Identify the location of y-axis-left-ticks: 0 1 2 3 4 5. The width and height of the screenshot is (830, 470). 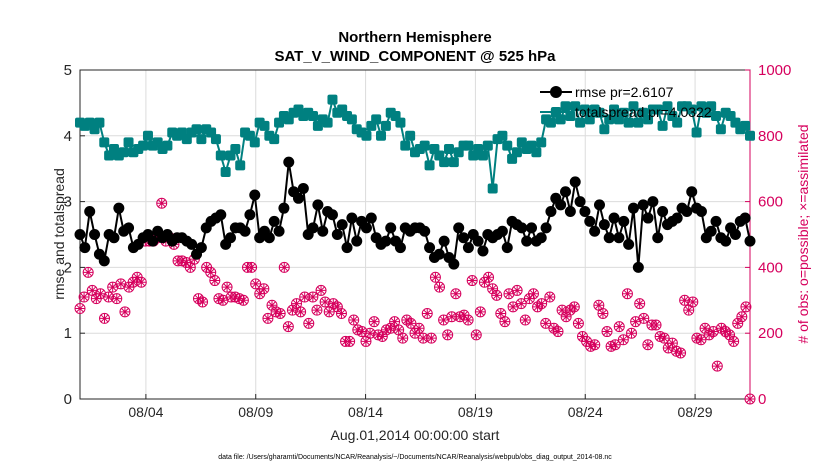
(74, 235).